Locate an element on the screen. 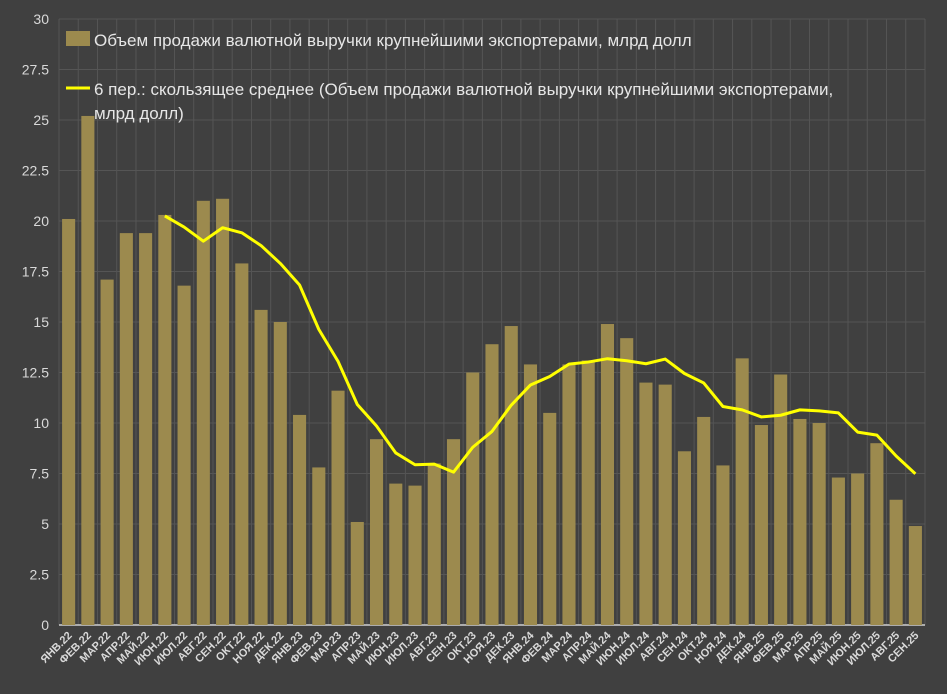  legend-label-line-cont: млрд долл) is located at coordinates (139, 113).